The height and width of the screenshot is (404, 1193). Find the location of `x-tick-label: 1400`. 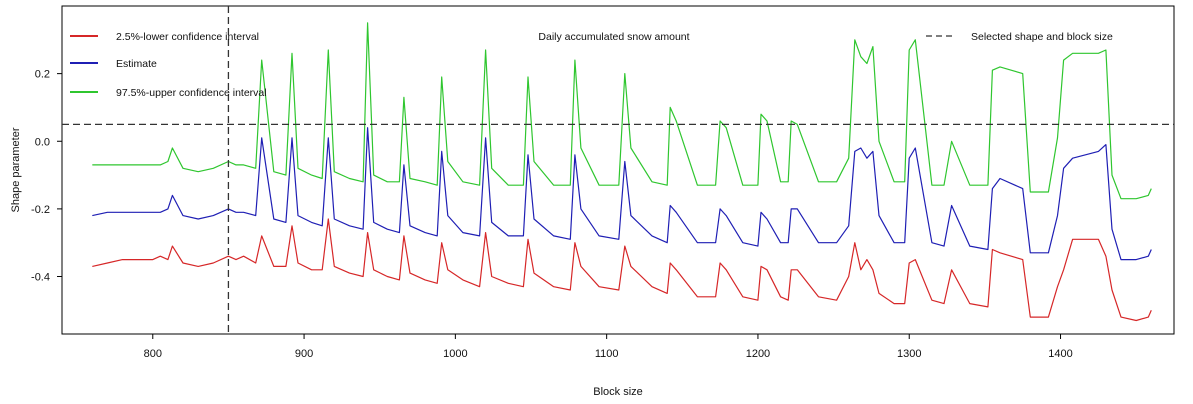

x-tick-label: 1400 is located at coordinates (1060, 354).